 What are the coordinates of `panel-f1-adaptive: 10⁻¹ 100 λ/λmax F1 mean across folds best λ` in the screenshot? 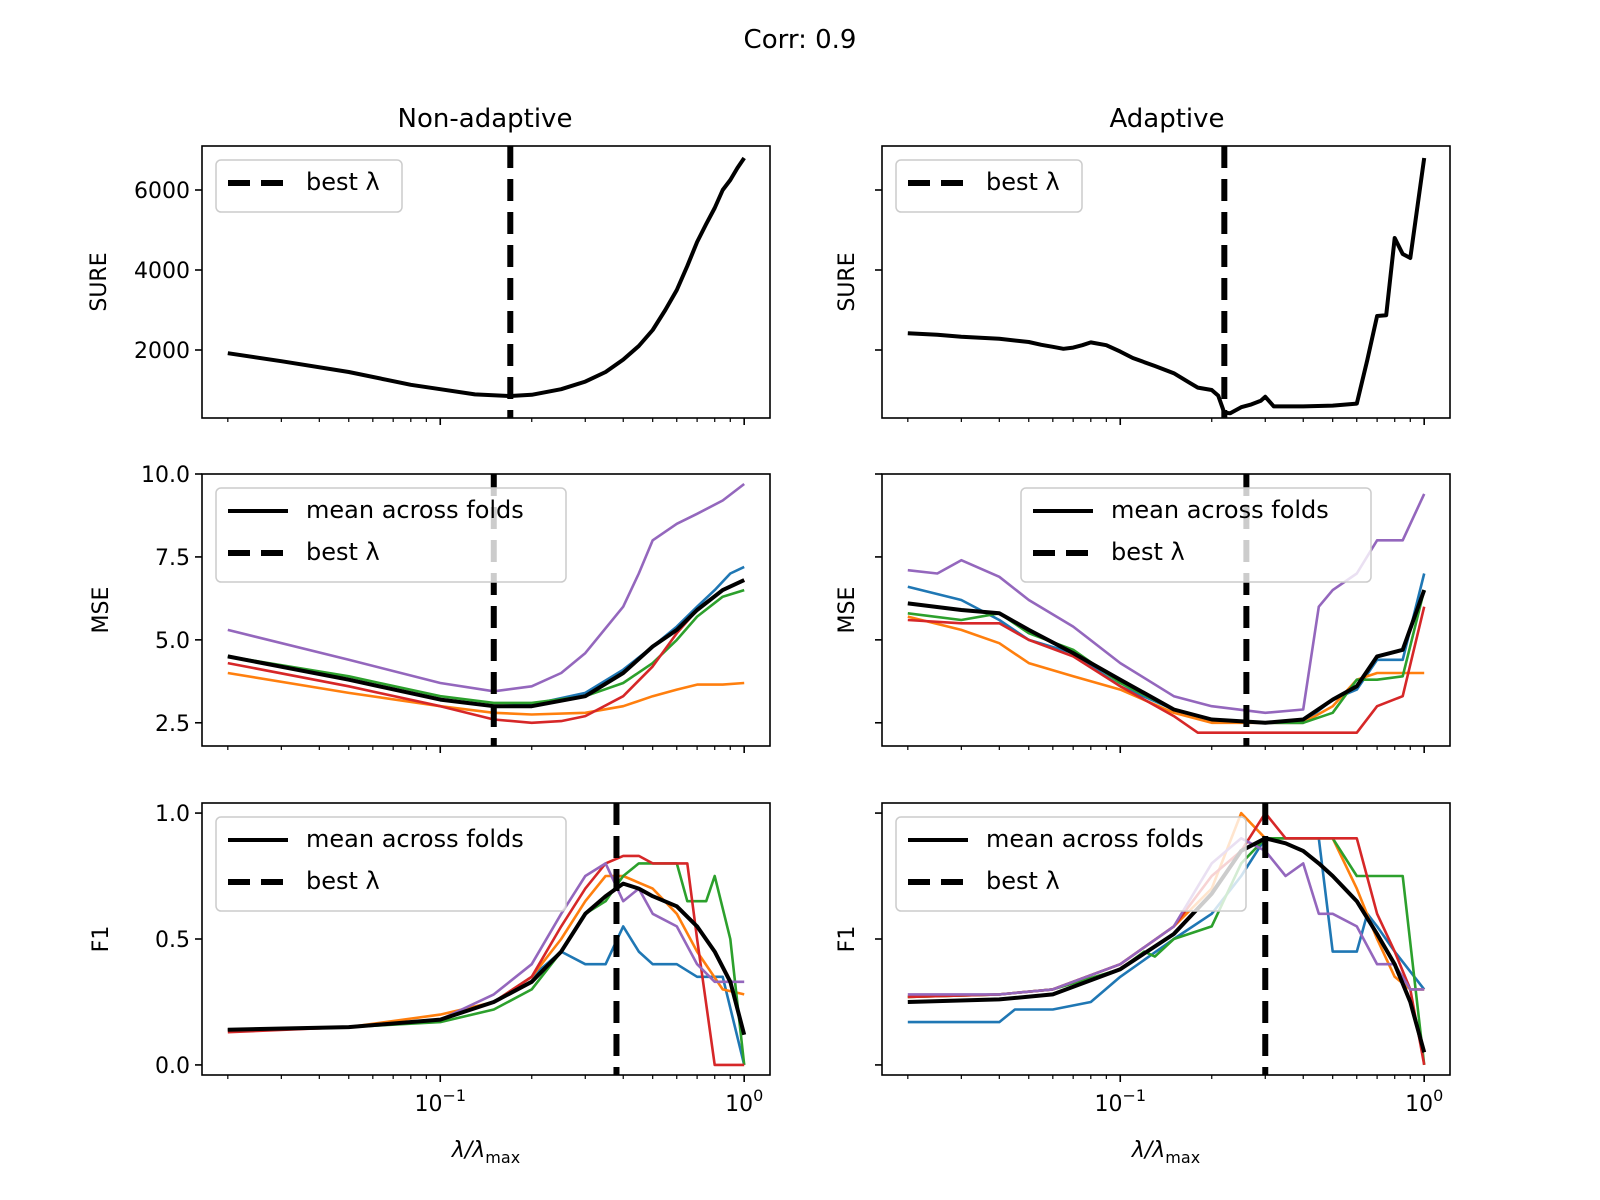 It's located at (1143, 984).